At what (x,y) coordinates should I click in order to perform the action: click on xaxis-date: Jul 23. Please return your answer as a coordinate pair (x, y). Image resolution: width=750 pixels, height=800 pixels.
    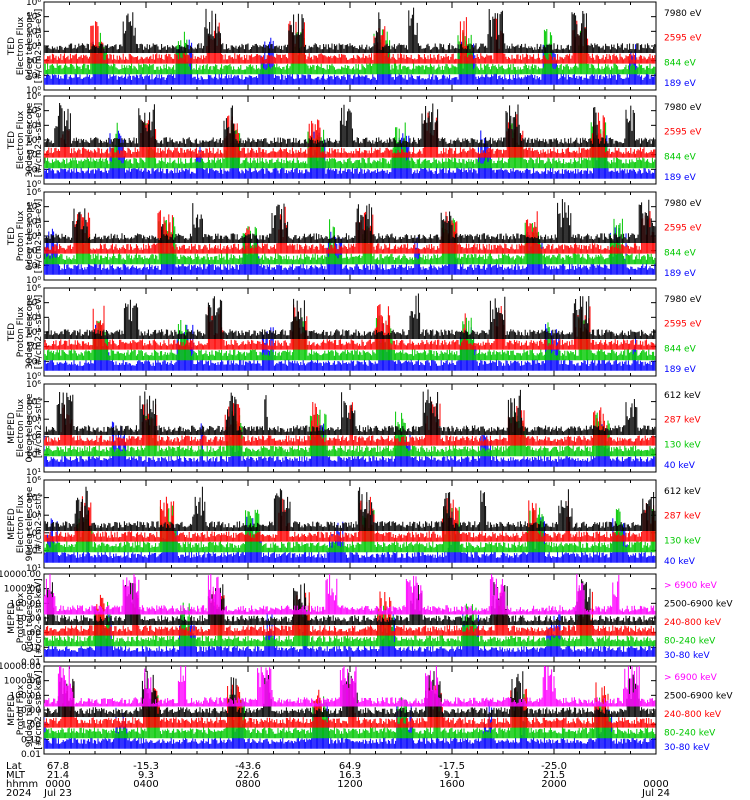
    Looking at the image, I should click on (57, 793).